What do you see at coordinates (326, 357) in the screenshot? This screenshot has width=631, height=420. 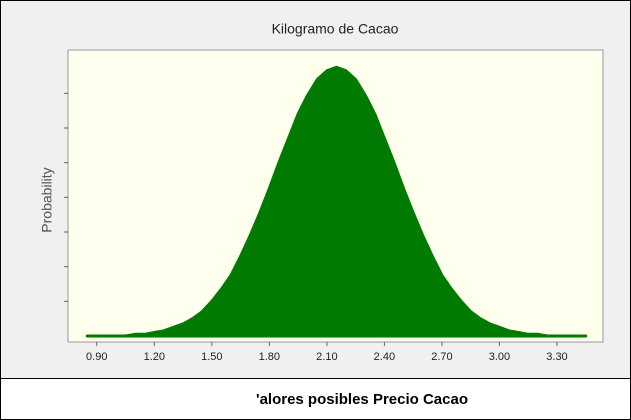 I see `x-tick-label: 2.10` at bounding box center [326, 357].